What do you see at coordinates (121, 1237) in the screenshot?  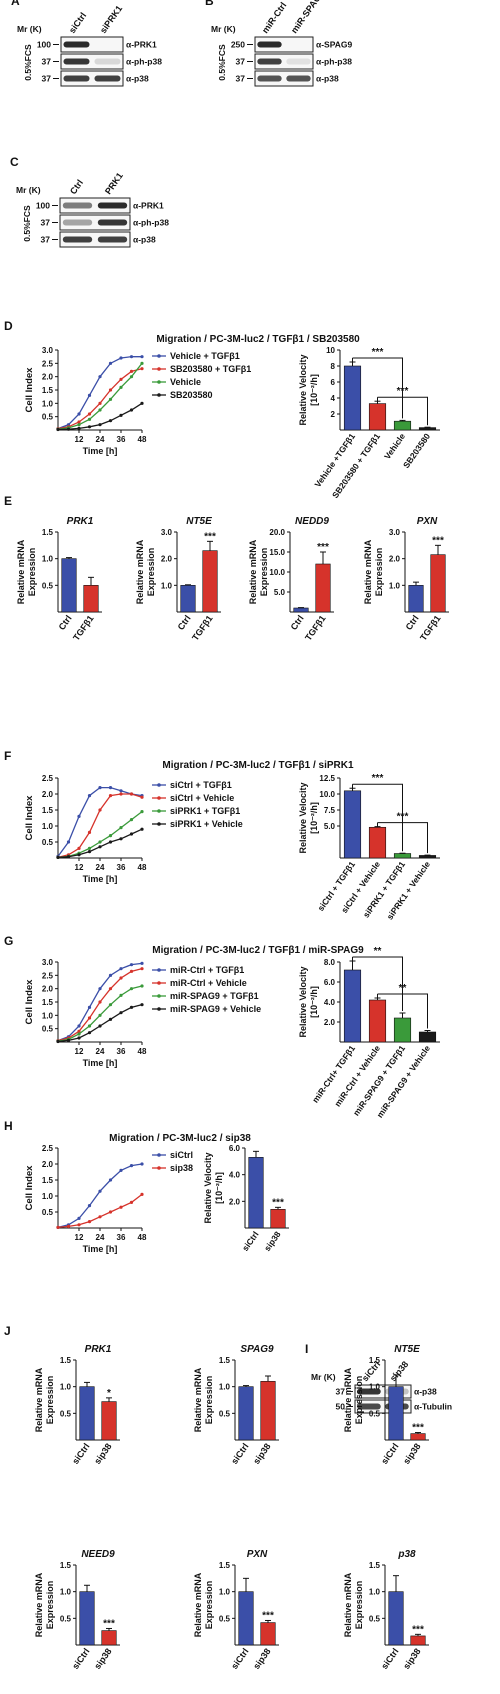 I see `x-tick-label: 36` at bounding box center [121, 1237].